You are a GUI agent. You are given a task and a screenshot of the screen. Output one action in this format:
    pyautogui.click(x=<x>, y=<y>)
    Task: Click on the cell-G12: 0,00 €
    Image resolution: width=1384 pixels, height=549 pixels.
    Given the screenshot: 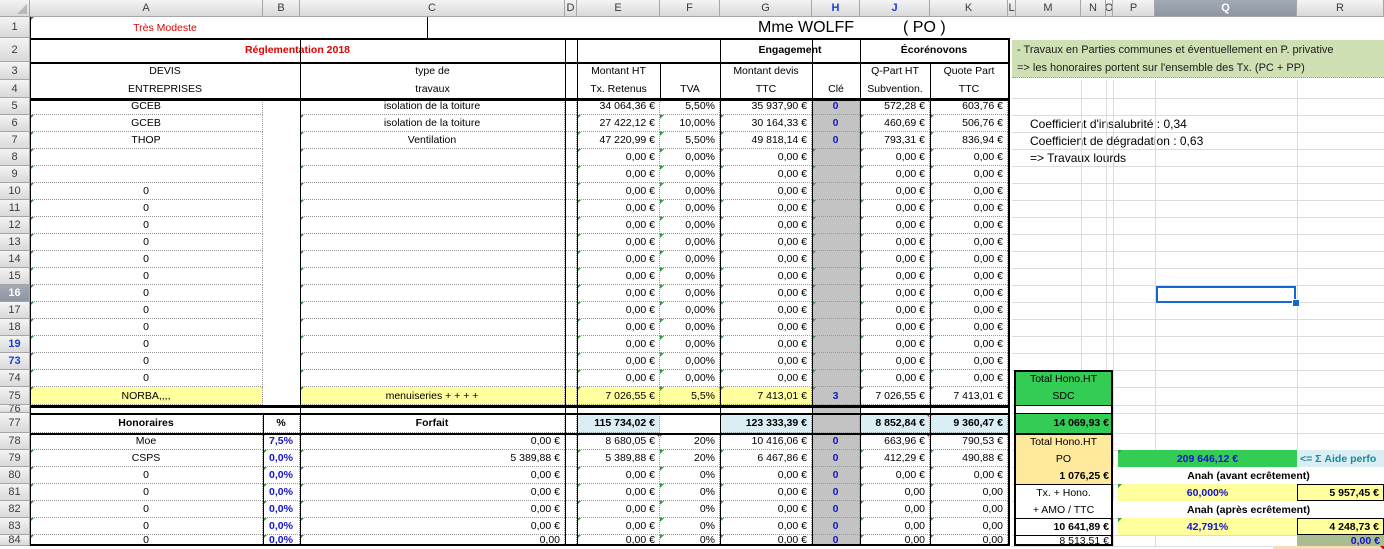 What is the action you would take?
    pyautogui.click(x=766, y=225)
    